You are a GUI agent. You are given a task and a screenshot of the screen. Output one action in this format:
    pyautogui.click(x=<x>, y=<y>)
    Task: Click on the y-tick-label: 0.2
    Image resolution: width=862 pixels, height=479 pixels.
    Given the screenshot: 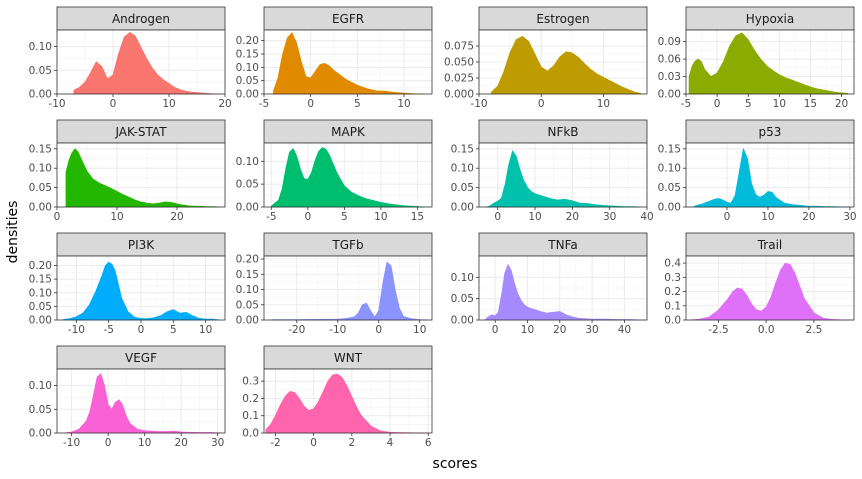 What is the action you would take?
    pyautogui.click(x=672, y=292)
    